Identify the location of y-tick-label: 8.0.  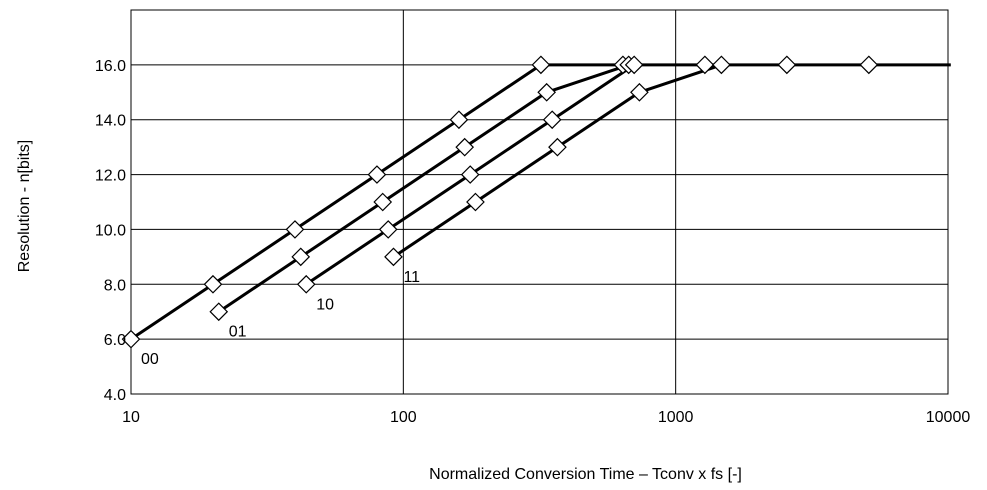
(115, 285).